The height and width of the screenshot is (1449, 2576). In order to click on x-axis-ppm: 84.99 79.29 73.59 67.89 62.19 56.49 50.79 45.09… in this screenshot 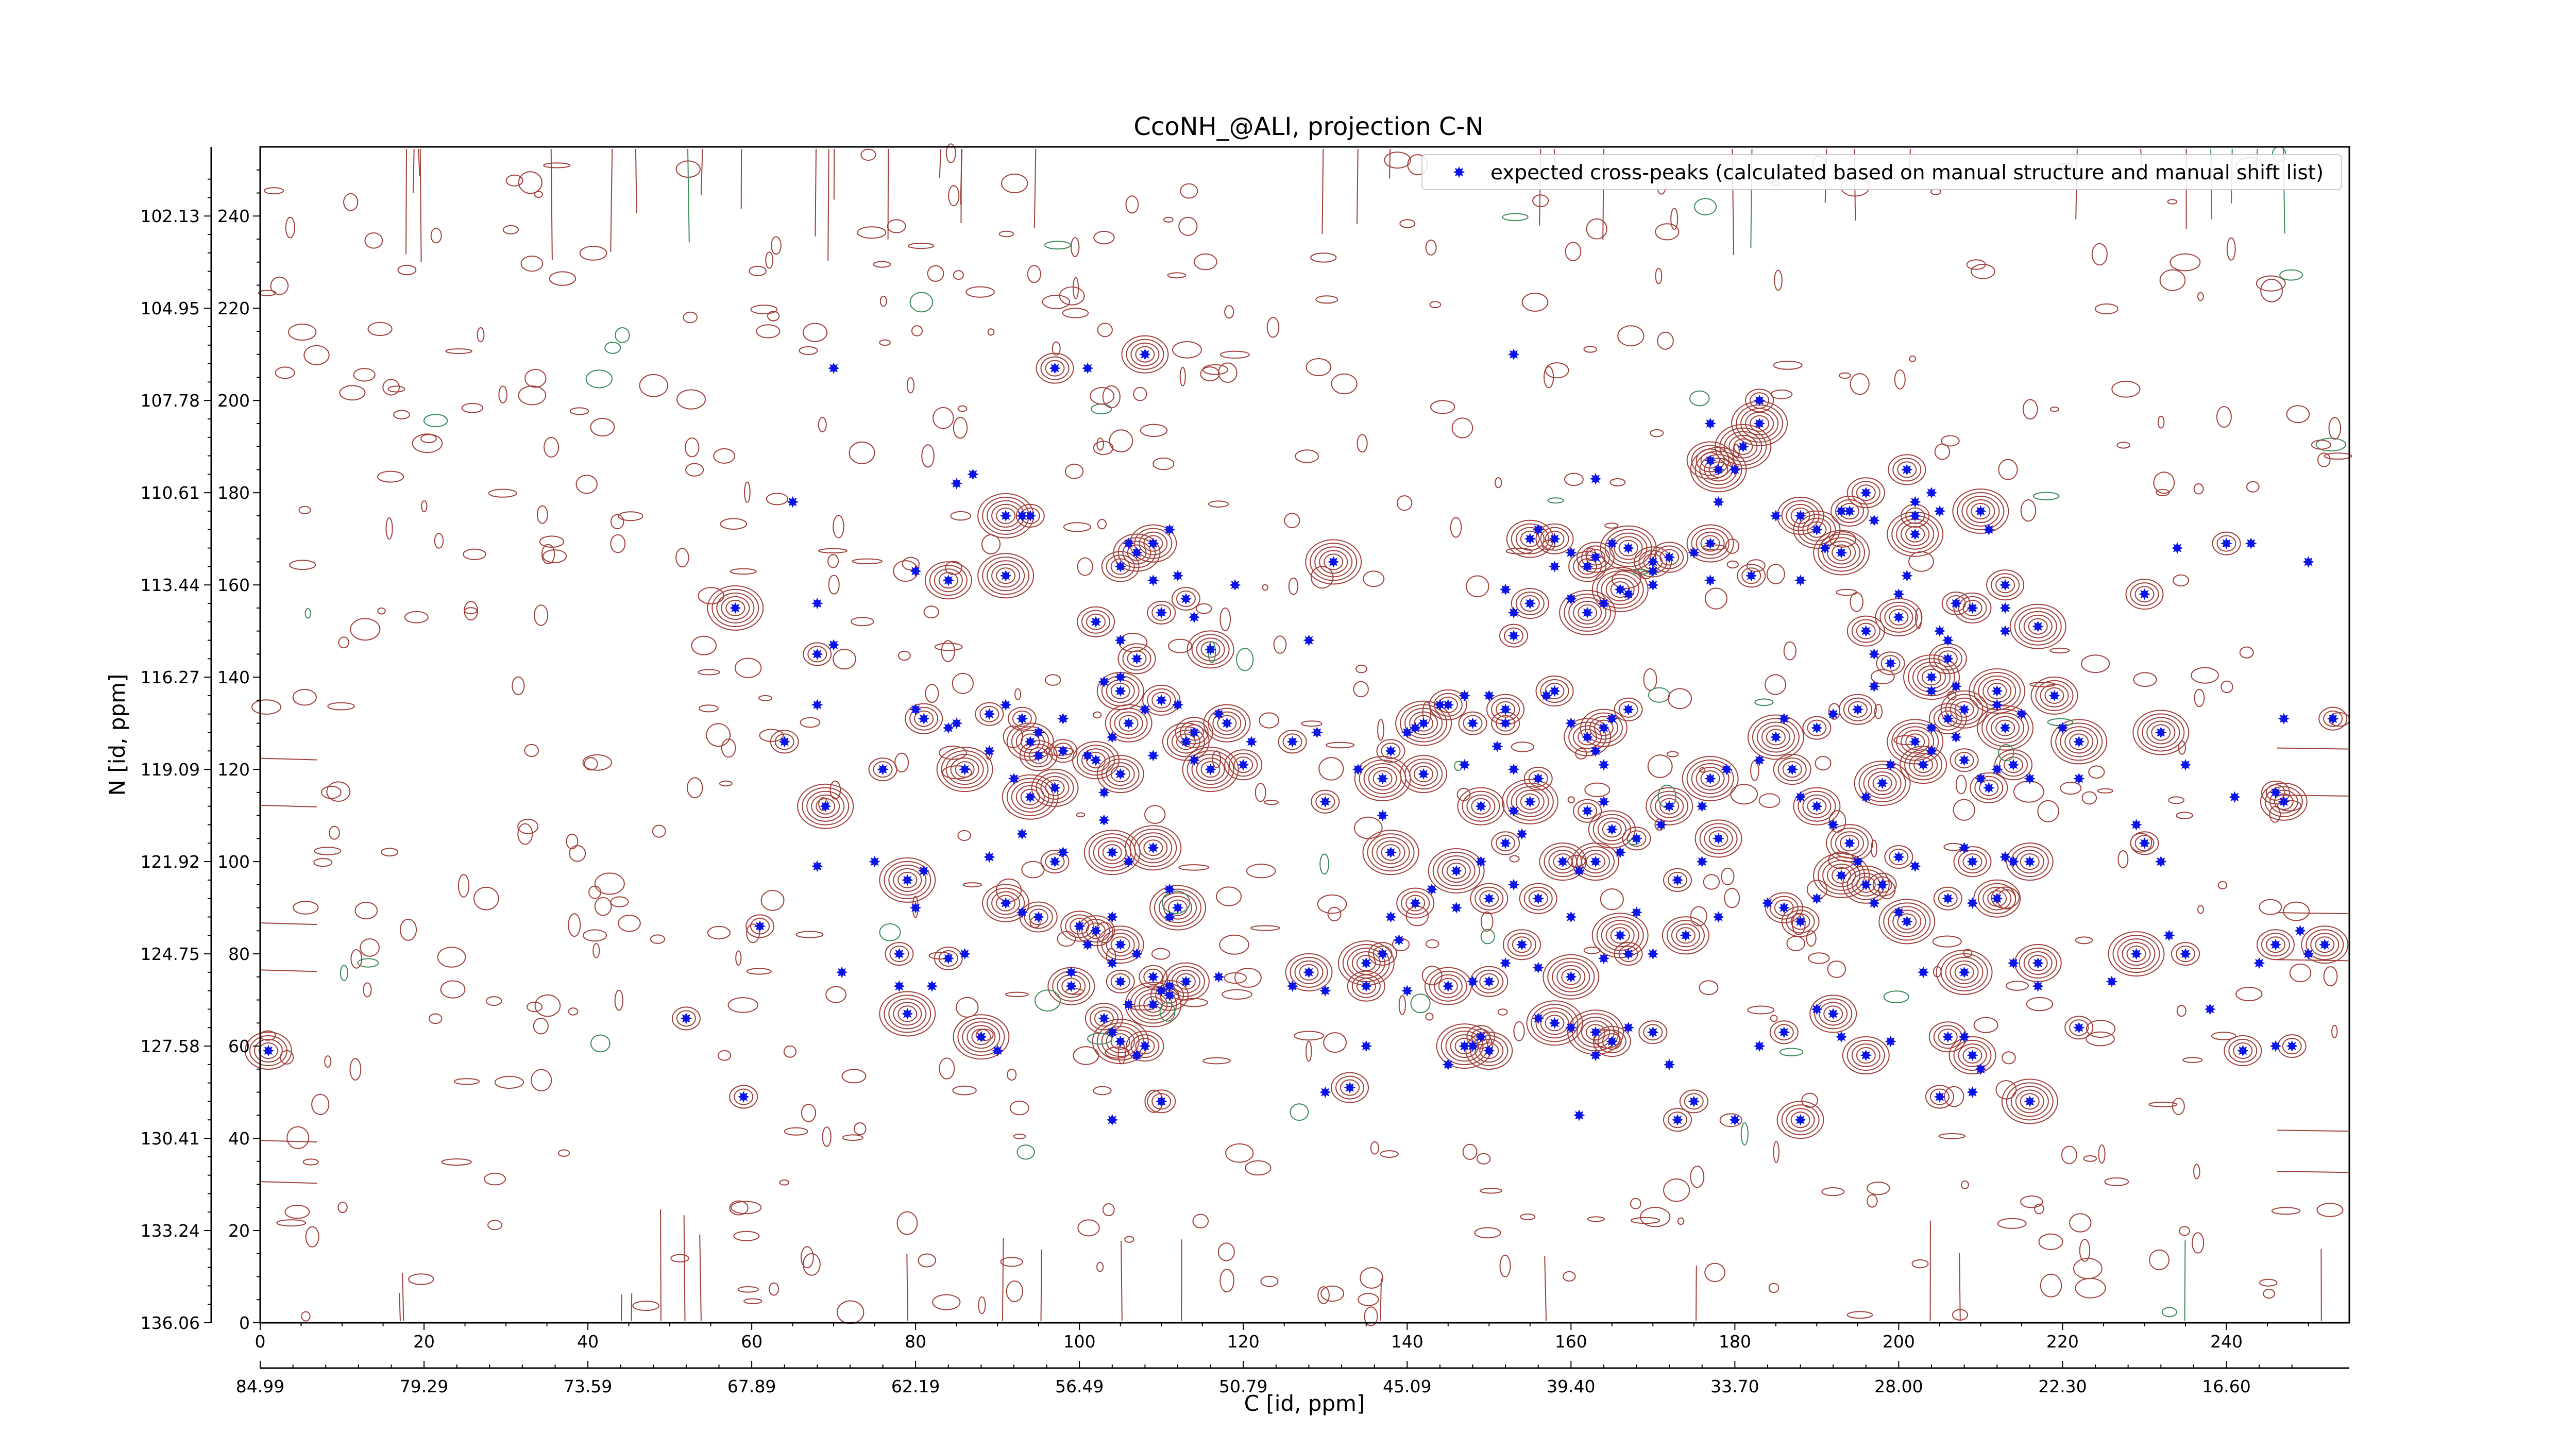, I will do `click(1292, 1378)`.